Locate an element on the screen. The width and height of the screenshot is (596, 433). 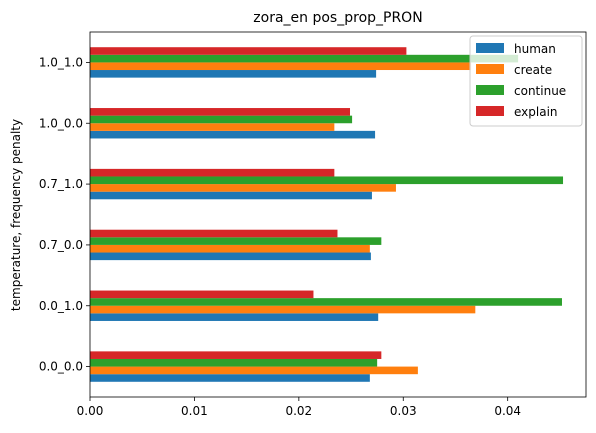
bar-explain-1.0_0.0 is located at coordinates (220, 112).